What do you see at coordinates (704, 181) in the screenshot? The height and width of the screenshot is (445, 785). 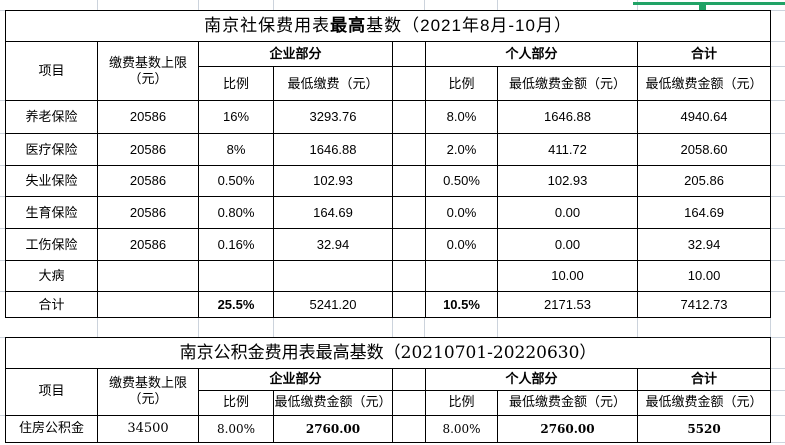 I see `cell-total: 205.86` at bounding box center [704, 181].